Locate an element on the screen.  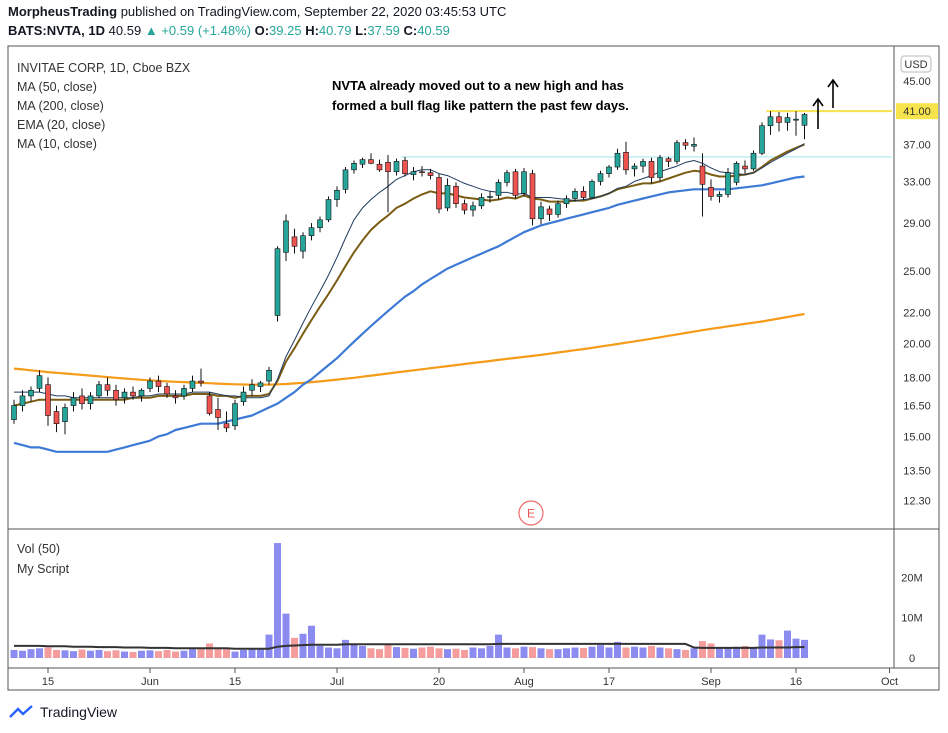
publisher-name: MorpheusTrading is located at coordinates (63, 11).